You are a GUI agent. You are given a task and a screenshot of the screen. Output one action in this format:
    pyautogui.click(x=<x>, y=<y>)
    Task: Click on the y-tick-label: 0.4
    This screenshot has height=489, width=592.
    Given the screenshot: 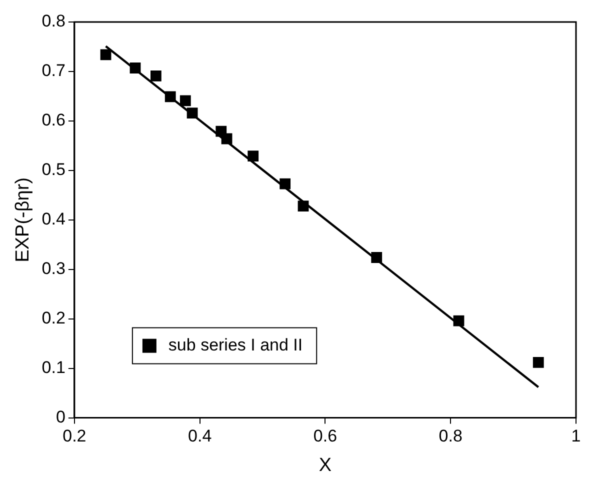 What is the action you would take?
    pyautogui.click(x=54, y=219)
    